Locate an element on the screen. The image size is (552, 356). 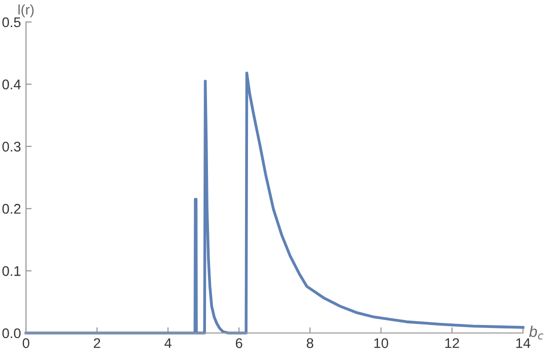
y-tick-label: 0.2 is located at coordinates (11, 209).